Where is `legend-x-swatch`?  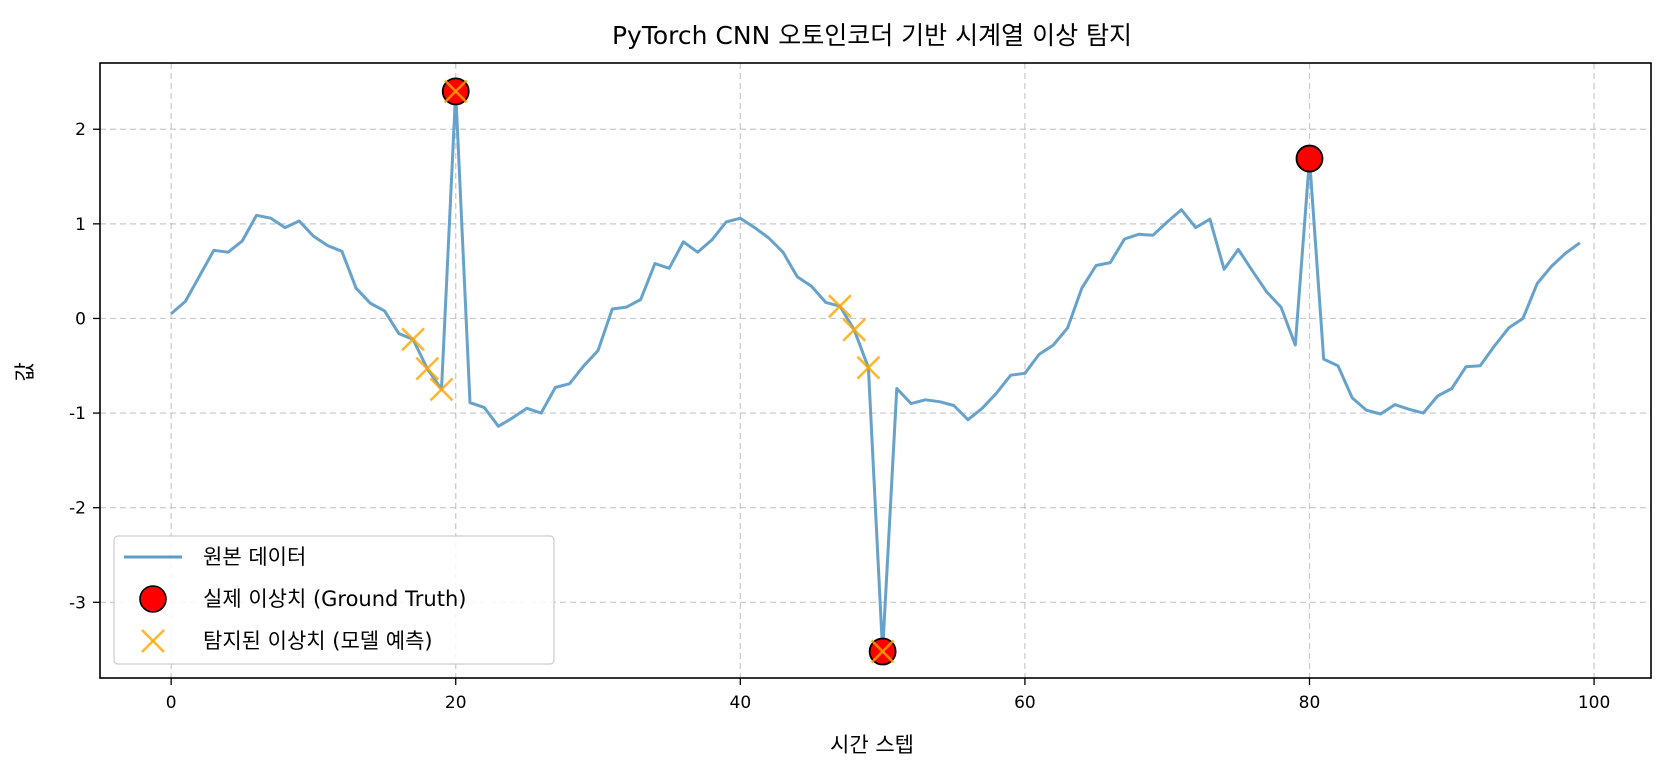
legend-x-swatch is located at coordinates (153, 641).